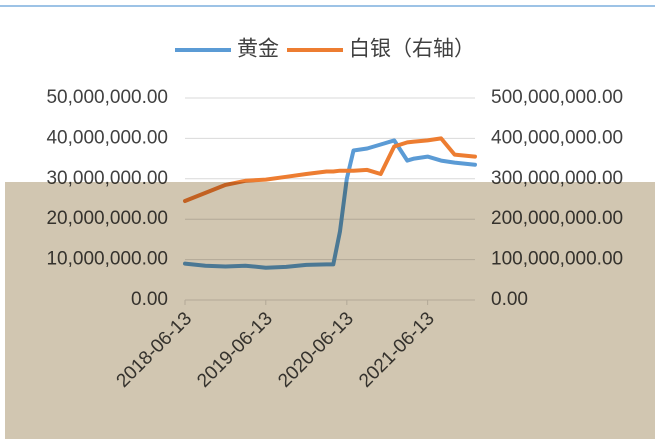 The height and width of the screenshot is (439, 655). What do you see at coordinates (107, 97) in the screenshot?
I see `y-tick-label: 50,000,000.00` at bounding box center [107, 97].